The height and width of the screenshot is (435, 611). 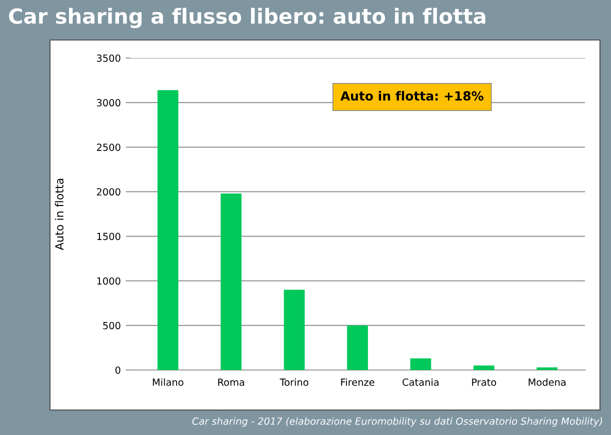 I want to click on x-tick-label: Prato, so click(x=484, y=382).